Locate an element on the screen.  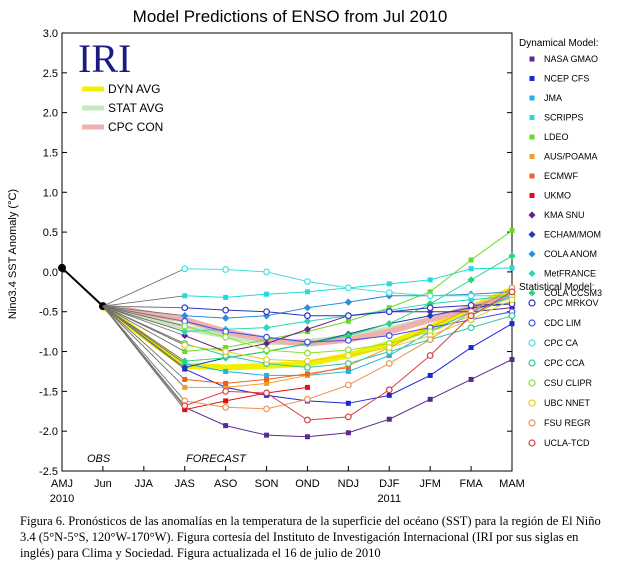
y-tick-label: -2.5 is located at coordinates (48, 472).